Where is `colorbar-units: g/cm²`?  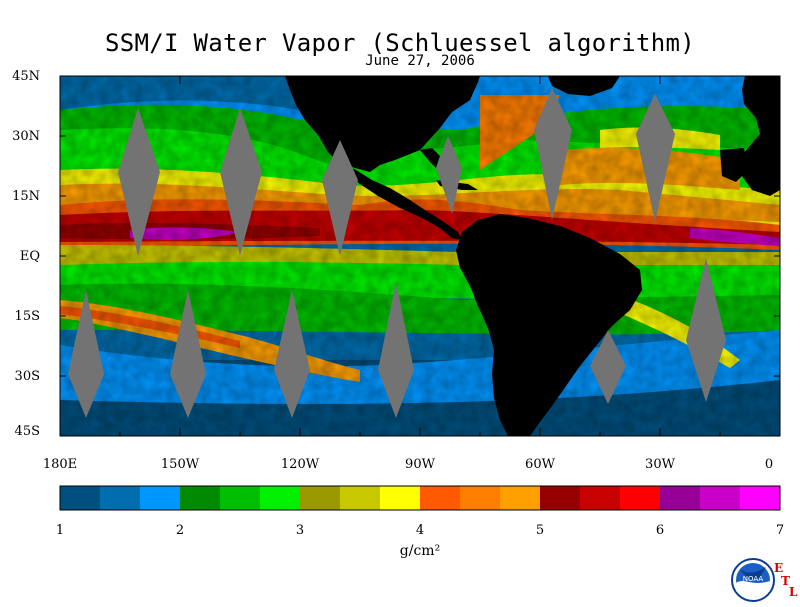
colorbar-units: g/cm² is located at coordinates (420, 551).